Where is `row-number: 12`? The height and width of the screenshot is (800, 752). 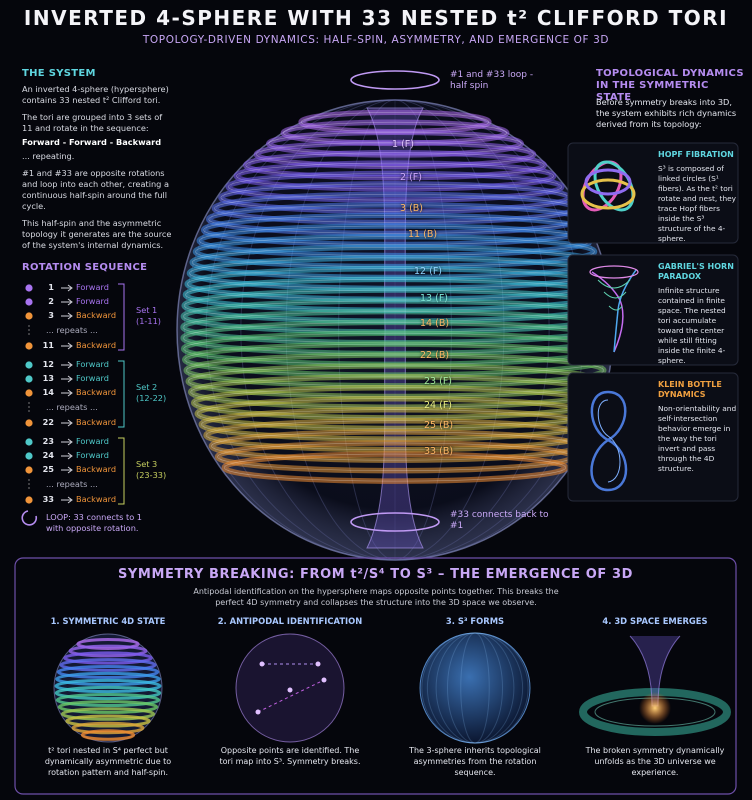 row-number: 12 is located at coordinates (48, 364).